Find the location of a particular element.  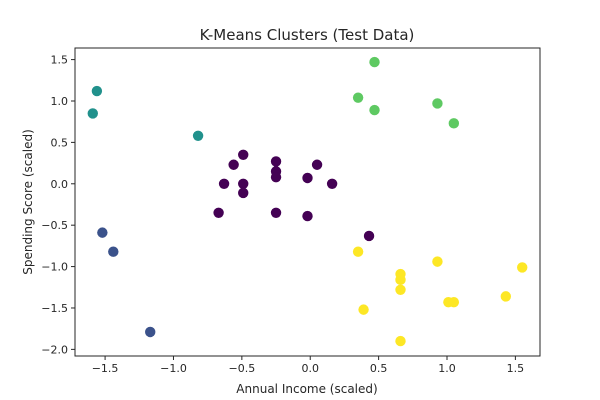

x-tick-label: −1.0 is located at coordinates (173, 368).